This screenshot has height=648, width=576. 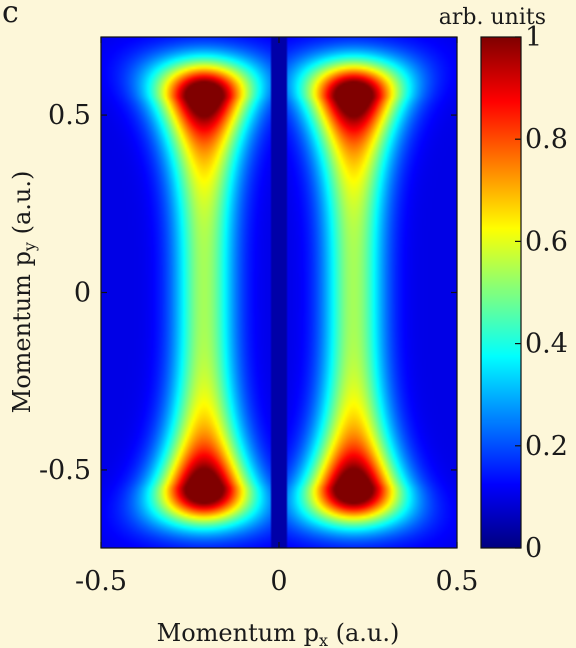 I want to click on x-axis-title-main: Momentum p, so click(x=238, y=633).